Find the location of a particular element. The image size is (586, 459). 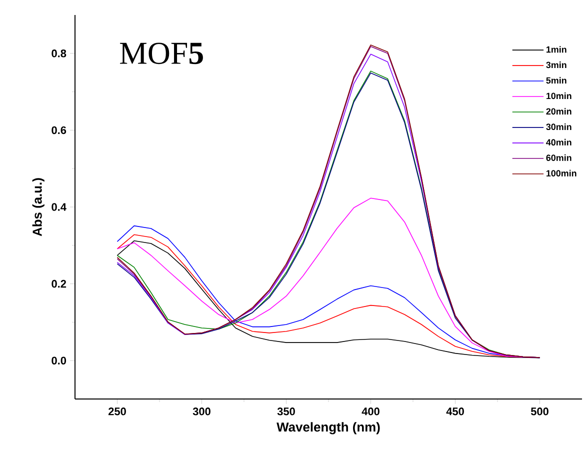

x-tick-label: 350 is located at coordinates (286, 412).